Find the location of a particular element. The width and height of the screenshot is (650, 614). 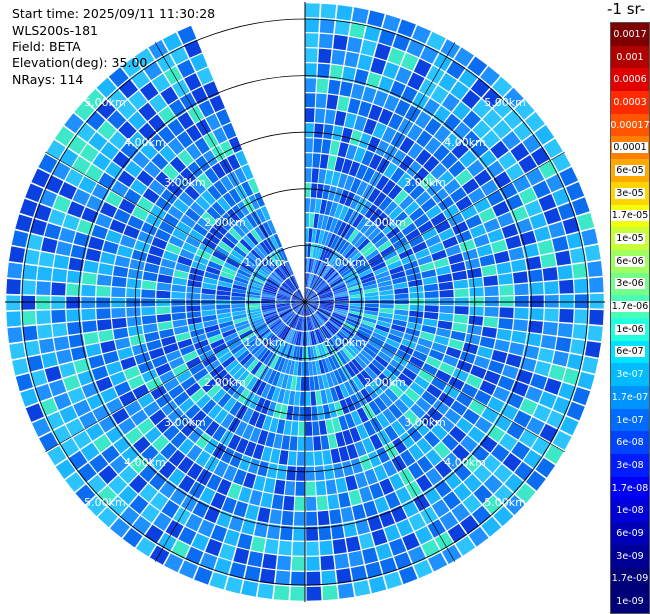

colorbar-cell: 1e-09 is located at coordinates (630, 602).